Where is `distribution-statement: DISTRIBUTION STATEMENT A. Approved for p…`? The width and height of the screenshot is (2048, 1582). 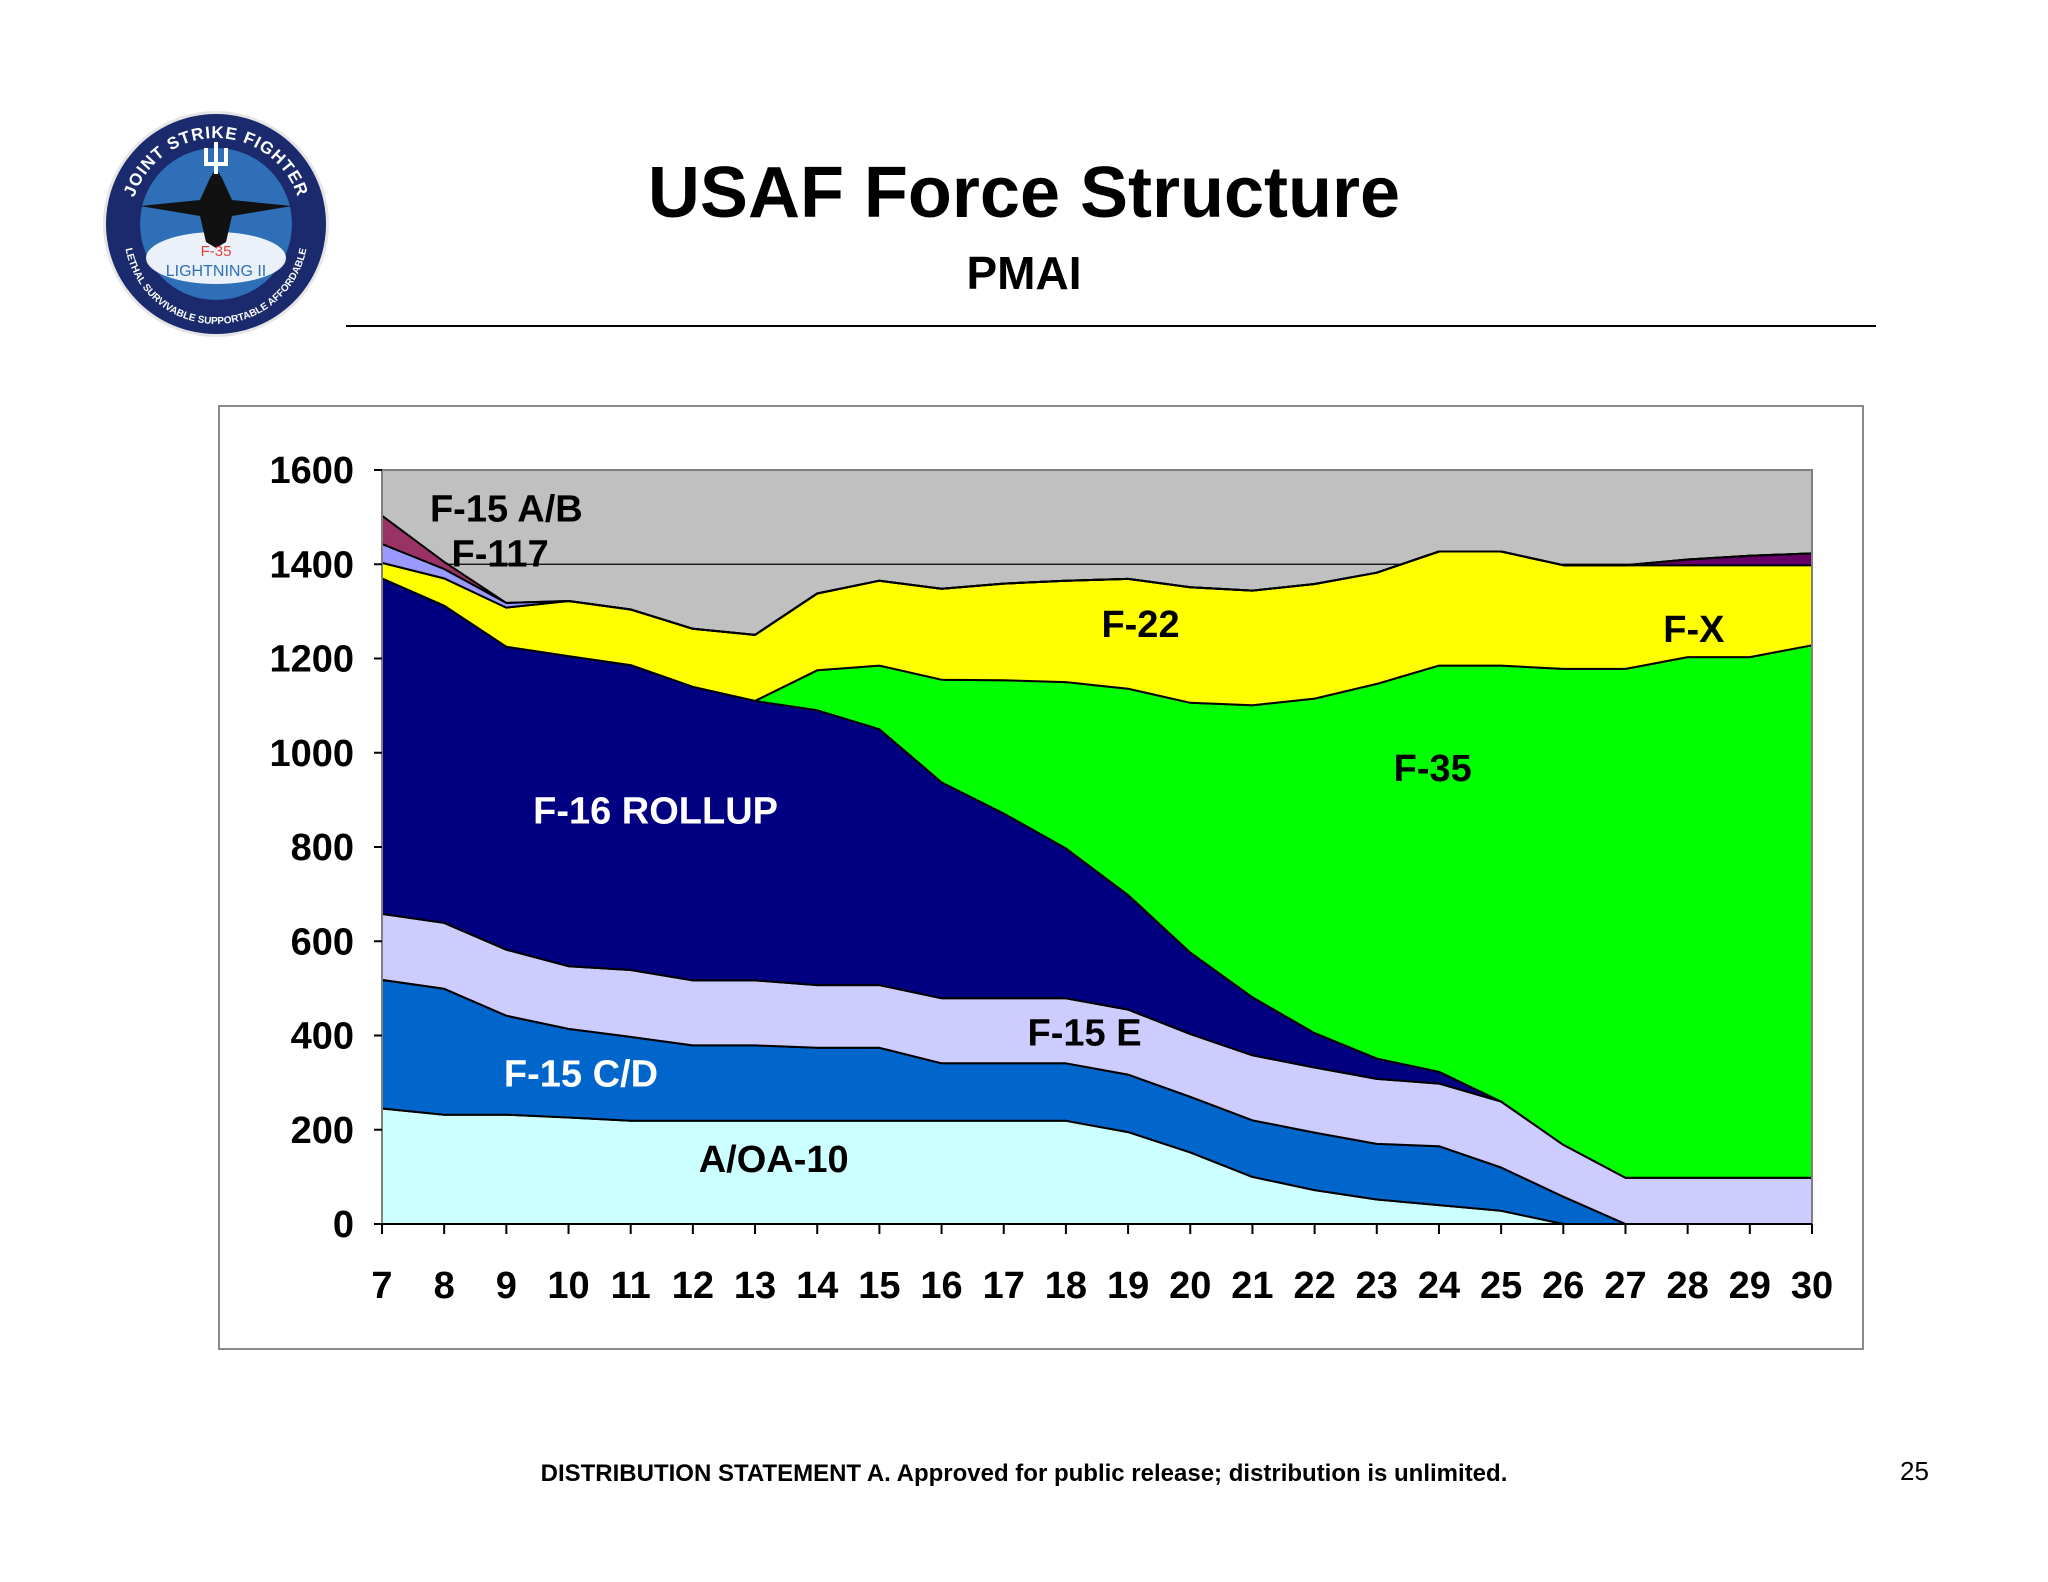 distribution-statement: DISTRIBUTION STATEMENT A. Approved for p… is located at coordinates (1024, 1473).